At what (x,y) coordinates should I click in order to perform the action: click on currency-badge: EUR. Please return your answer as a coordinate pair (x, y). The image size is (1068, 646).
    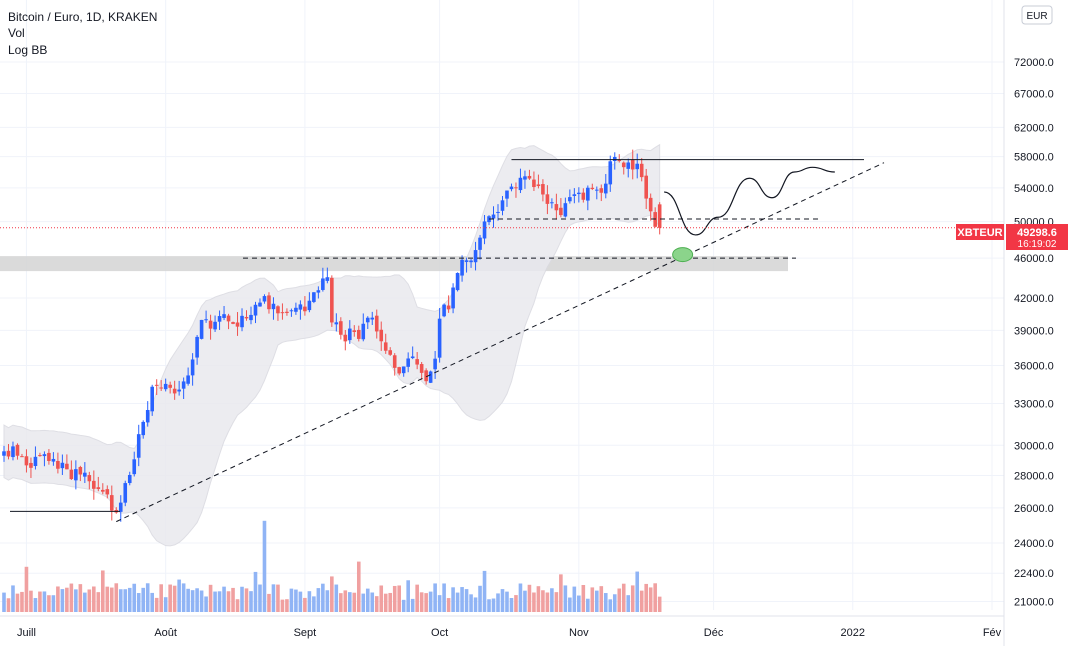
    Looking at the image, I should click on (1037, 15).